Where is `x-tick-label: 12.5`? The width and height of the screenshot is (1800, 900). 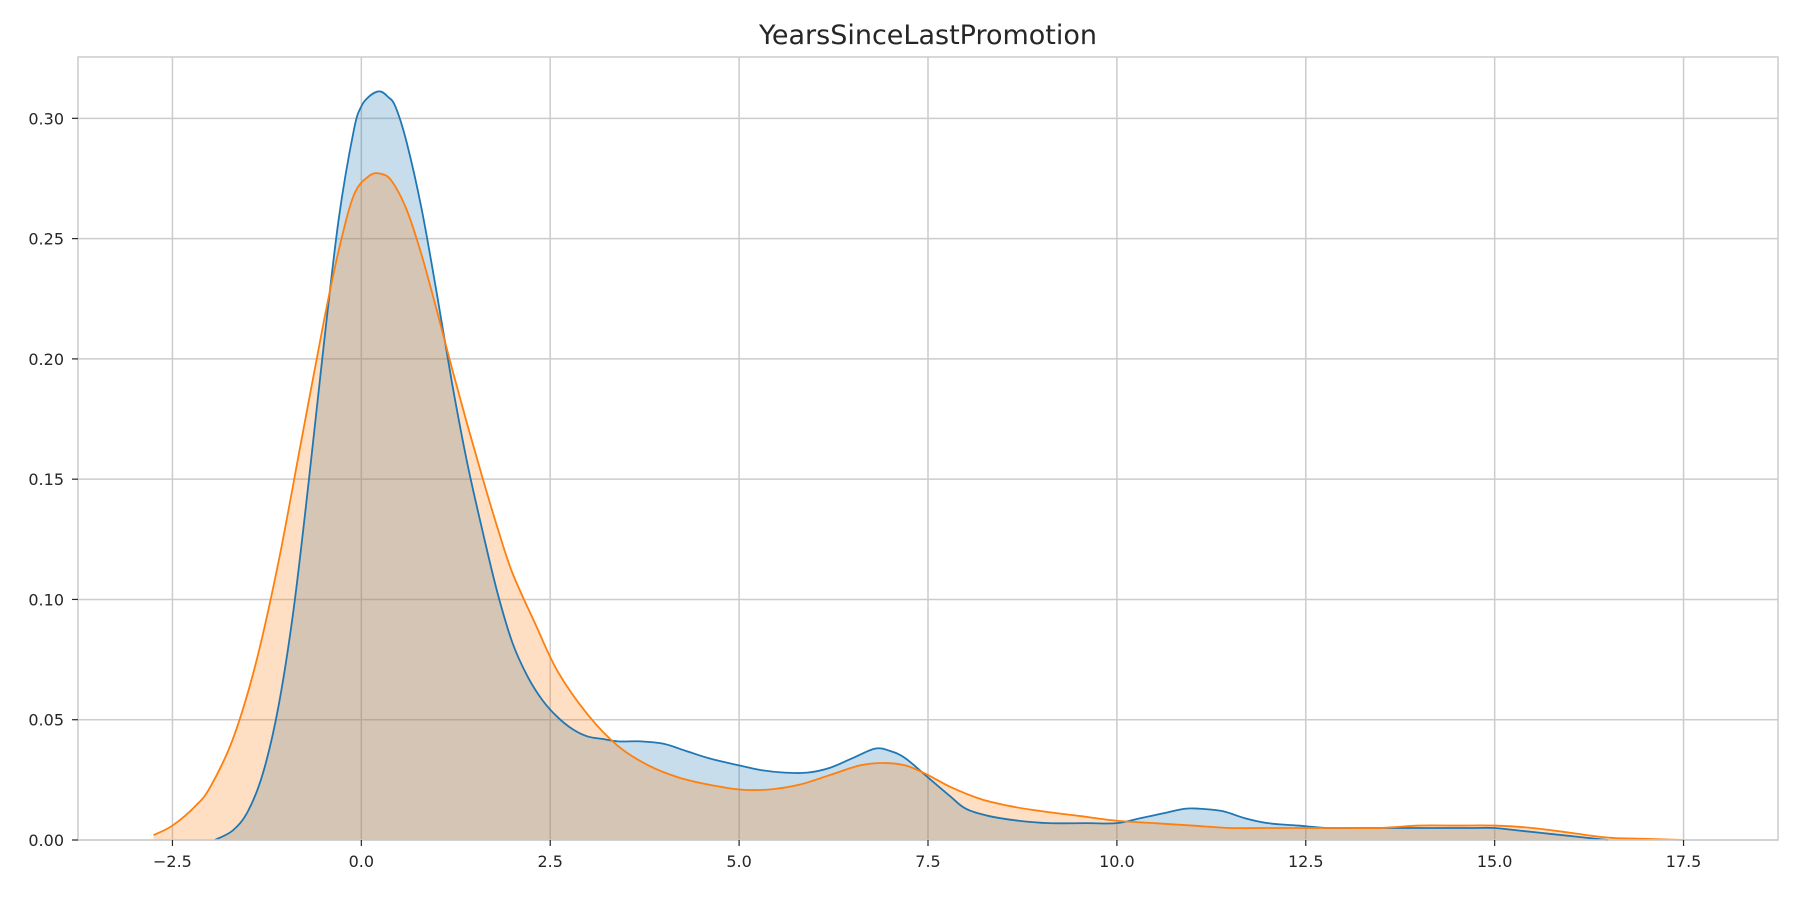
x-tick-label: 12.5 is located at coordinates (1306, 861).